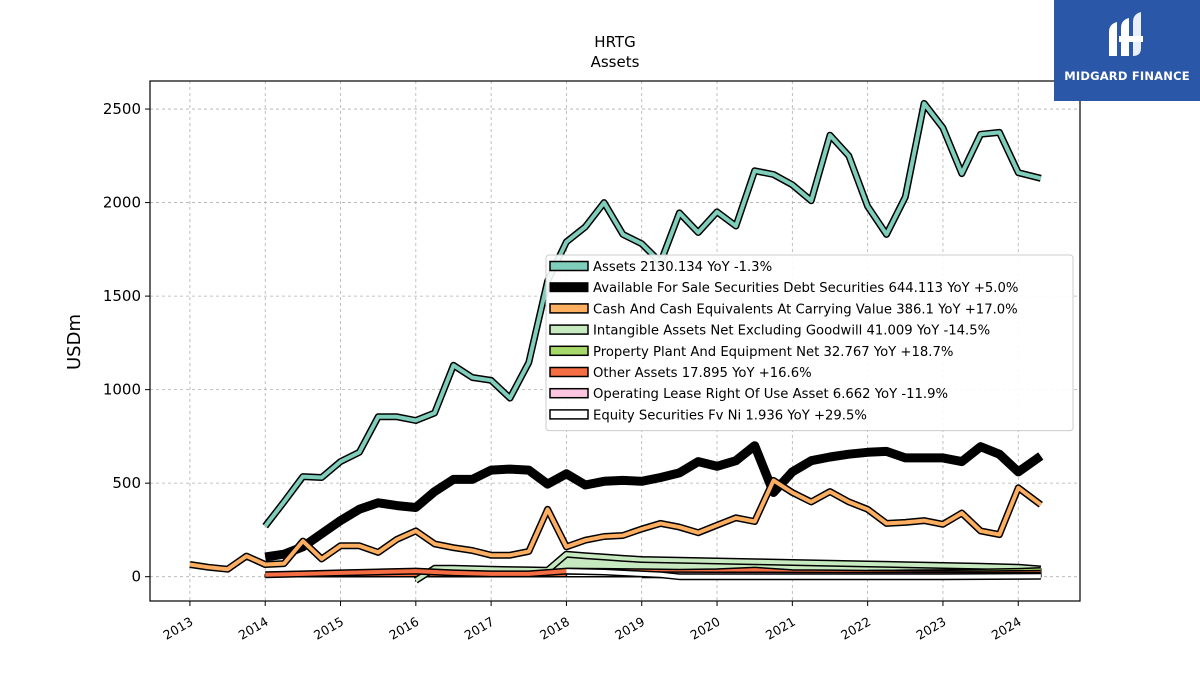  Describe the element at coordinates (136, 577) in the screenshot. I see `y-tick-label: 0` at that location.